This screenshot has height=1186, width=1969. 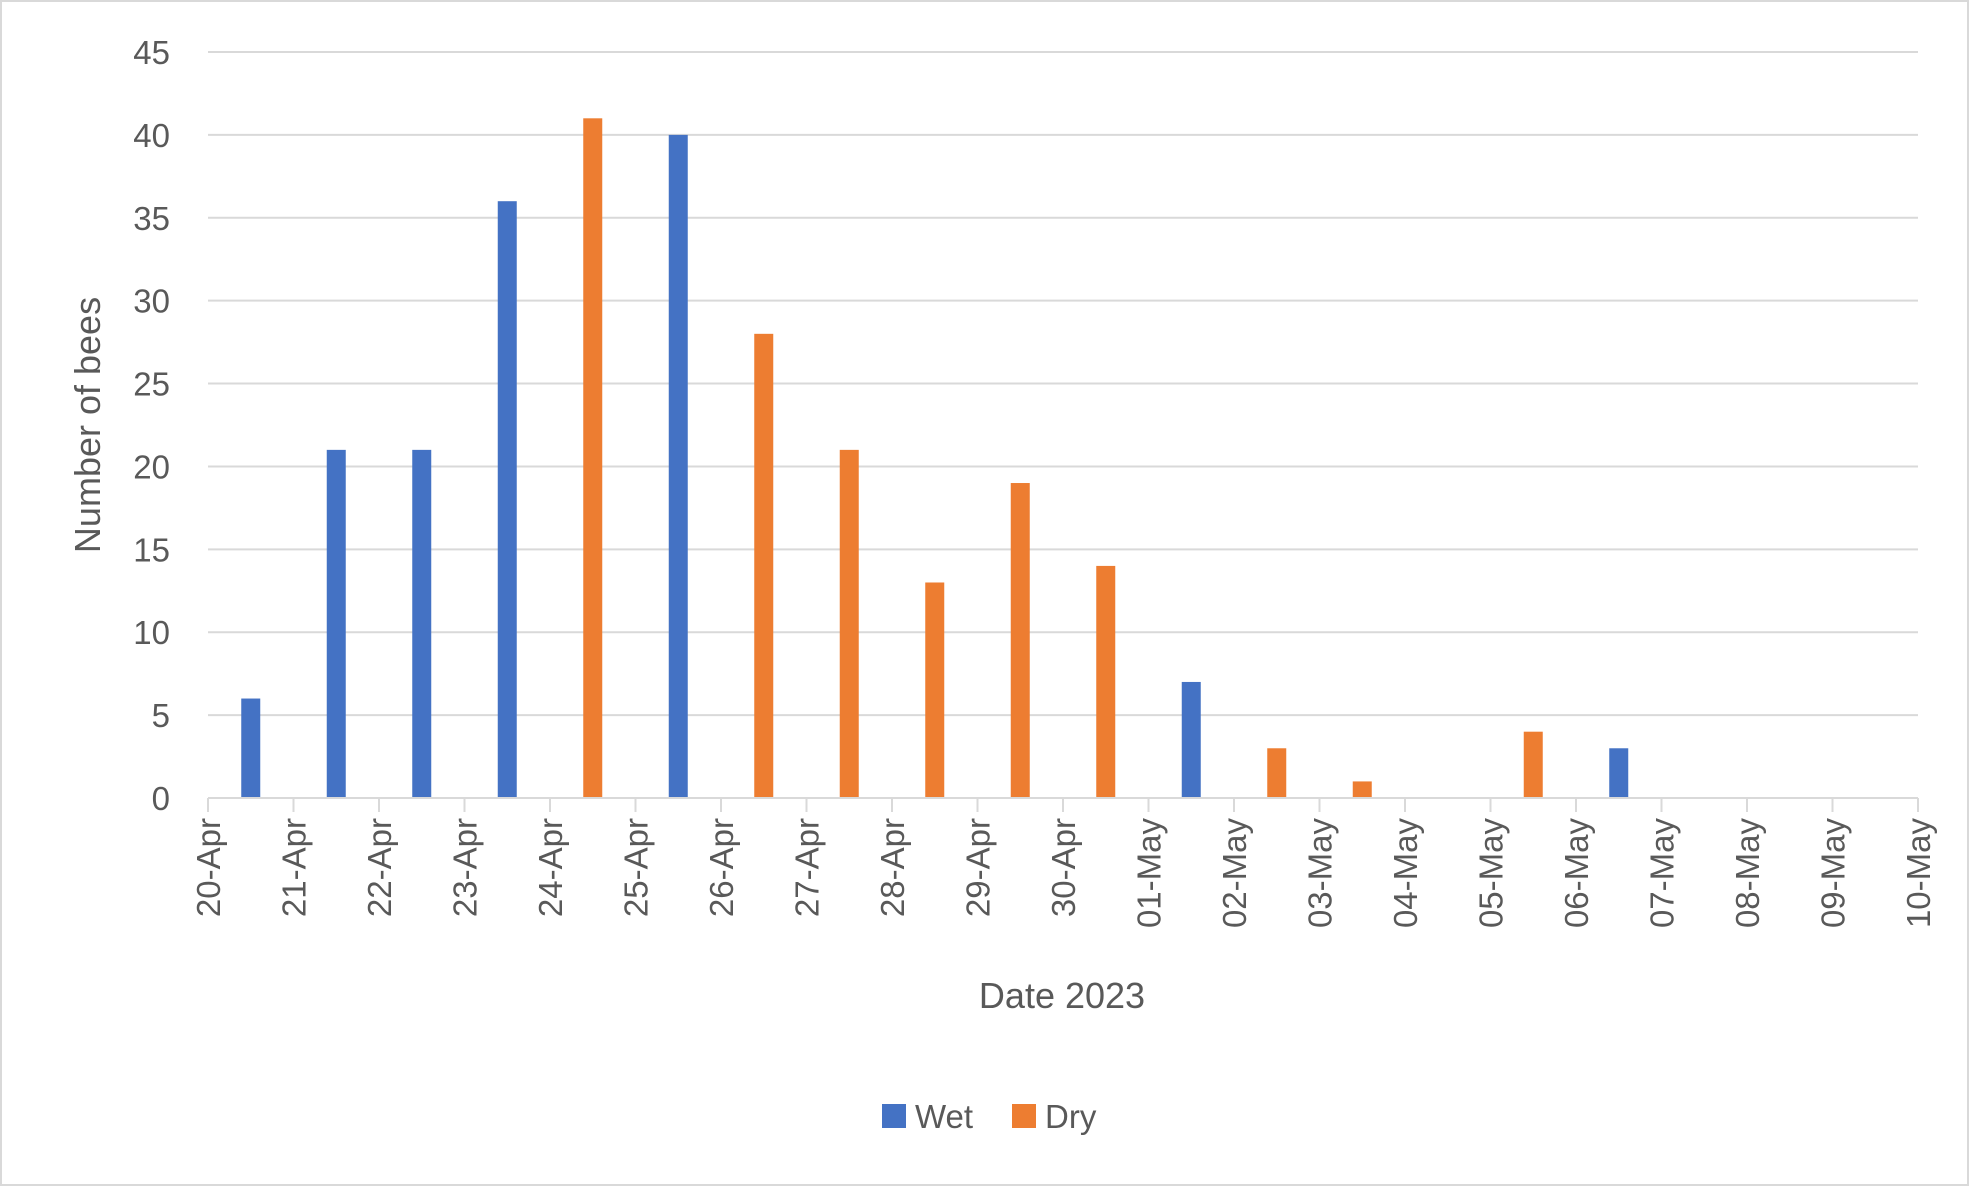 I want to click on x-tick-label: 05-May, so click(x=1491, y=873).